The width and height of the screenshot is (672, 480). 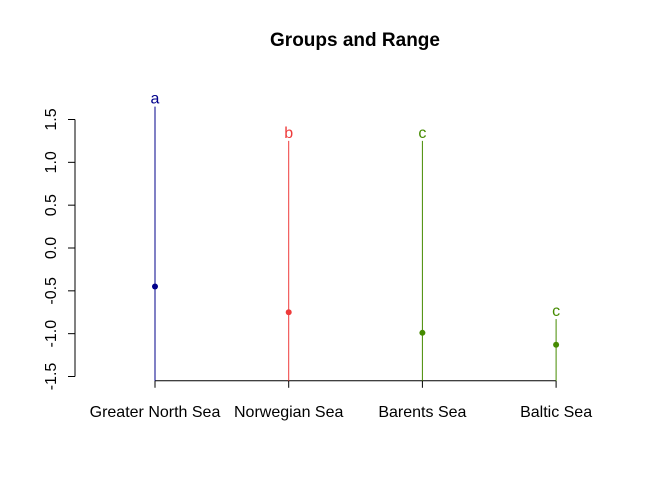 What do you see at coordinates (289, 412) in the screenshot?
I see `x-tick-label: Norwegian Sea` at bounding box center [289, 412].